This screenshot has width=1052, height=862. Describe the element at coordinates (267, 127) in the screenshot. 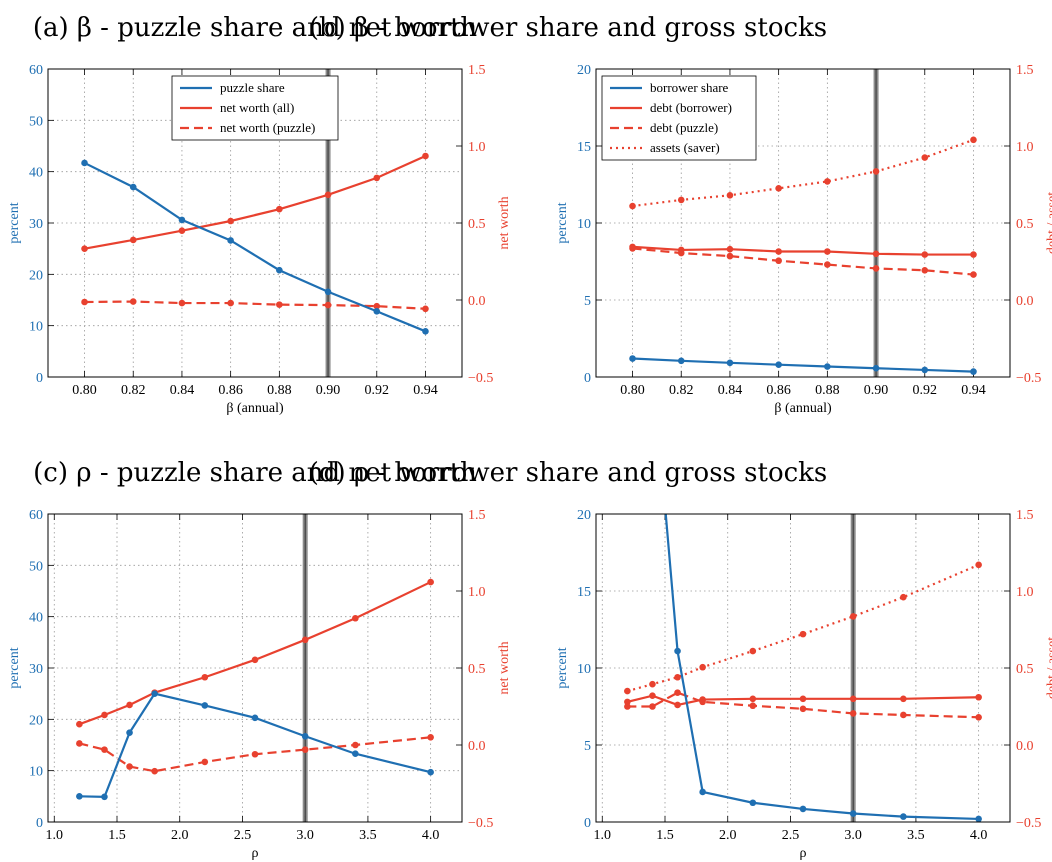

I see `legend-label: net worth (puzzle)` at that location.